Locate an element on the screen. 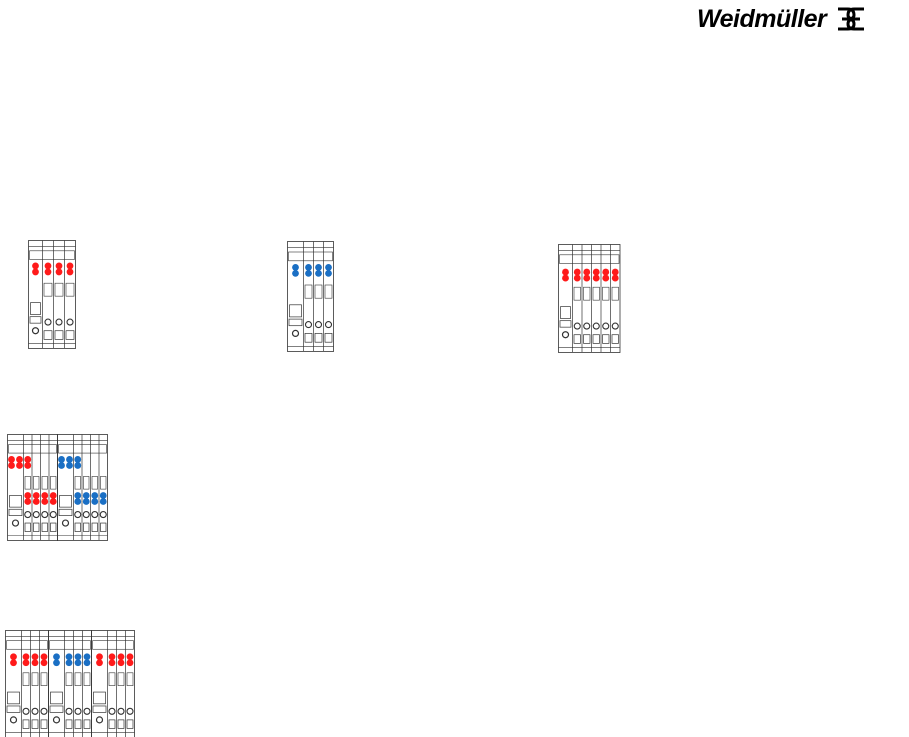 The height and width of the screenshot is (737, 909). weidmuller-mark-icon is located at coordinates (851, 19).